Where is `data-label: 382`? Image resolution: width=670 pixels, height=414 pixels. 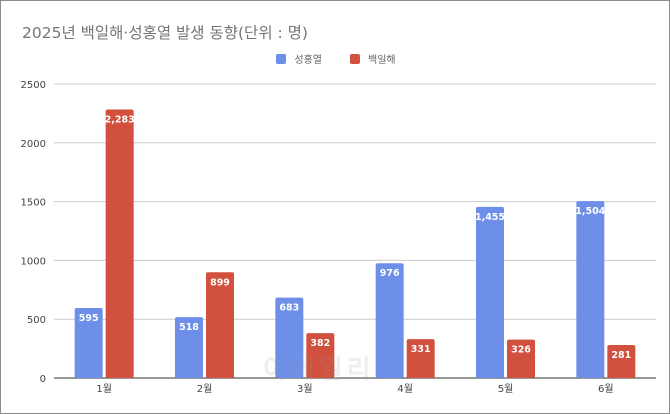 data-label: 382 is located at coordinates (320, 343).